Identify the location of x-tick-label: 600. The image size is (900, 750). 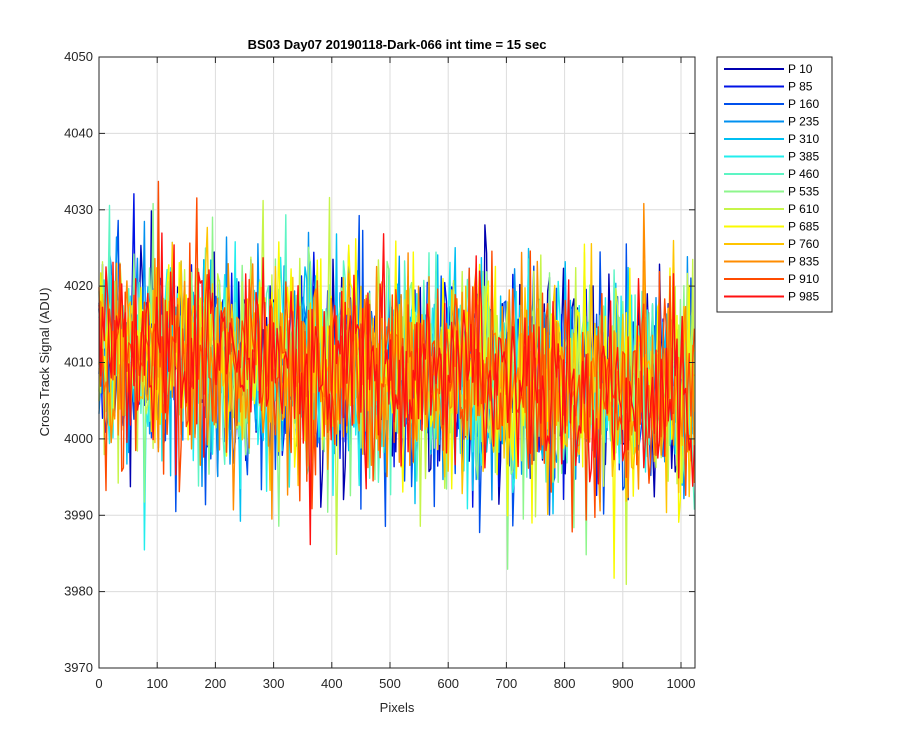
(448, 683).